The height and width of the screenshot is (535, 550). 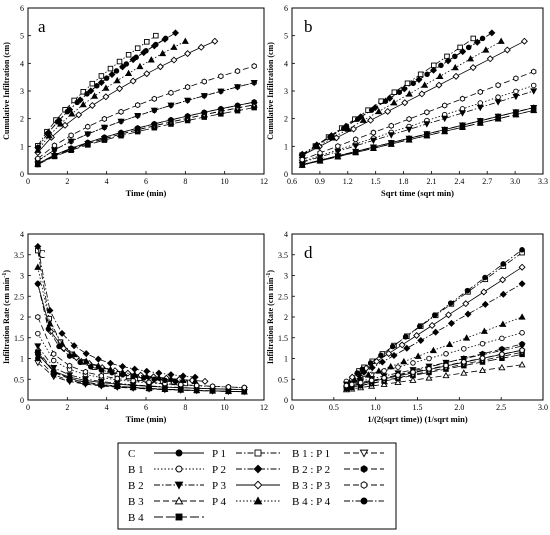 What do you see at coordinates (487, 181) in the screenshot?
I see `x-tick-label: 2.7` at bounding box center [487, 181].